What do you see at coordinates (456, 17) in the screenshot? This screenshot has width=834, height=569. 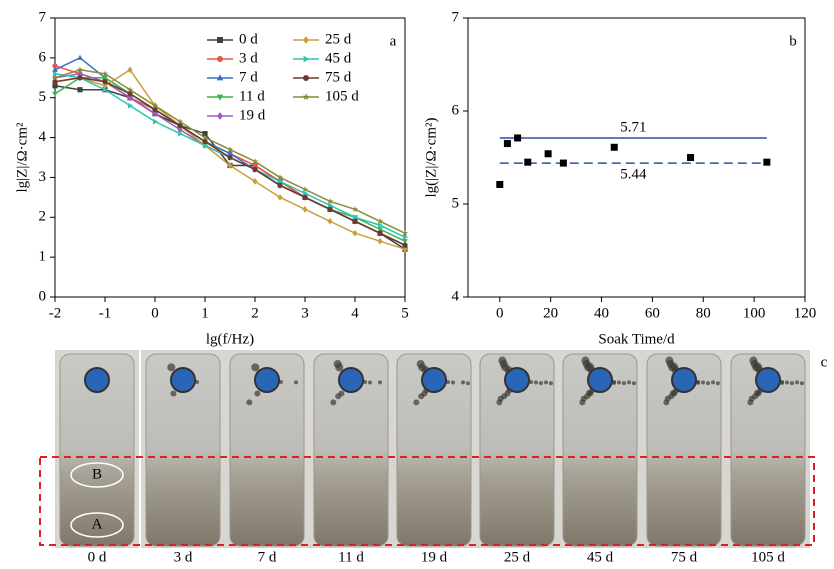 I see `y-tick-label: 7` at bounding box center [456, 17].